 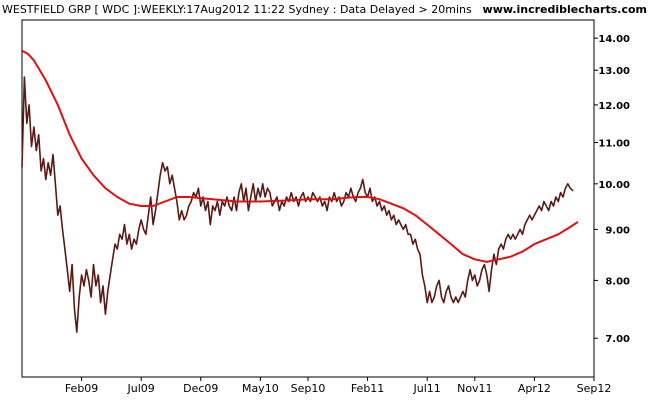 I want to click on y-tick-label: 11.00, so click(x=614, y=144).